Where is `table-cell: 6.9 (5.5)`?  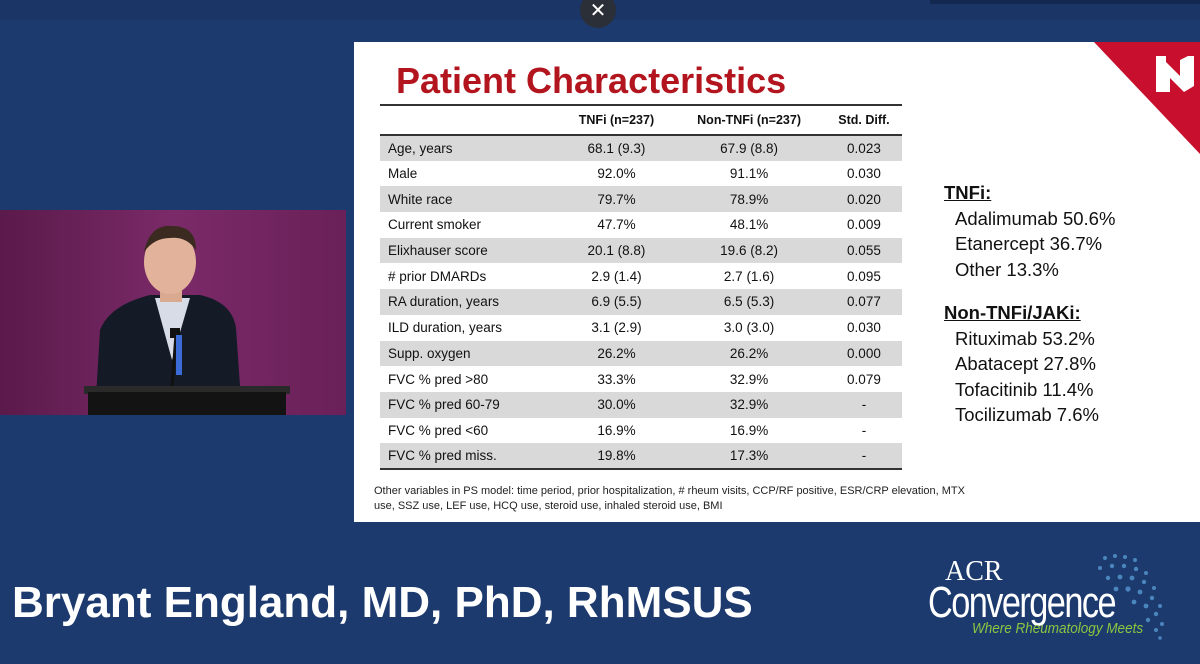 table-cell: 6.9 (5.5) is located at coordinates (616, 302).